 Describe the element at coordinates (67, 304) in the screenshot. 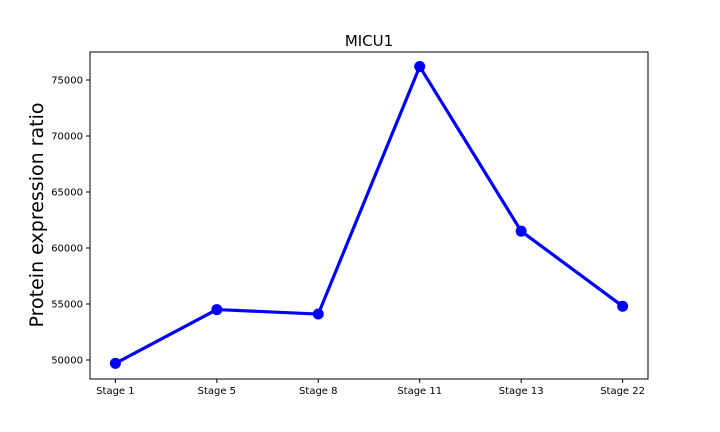

I see `y-tick-label: 55000` at that location.